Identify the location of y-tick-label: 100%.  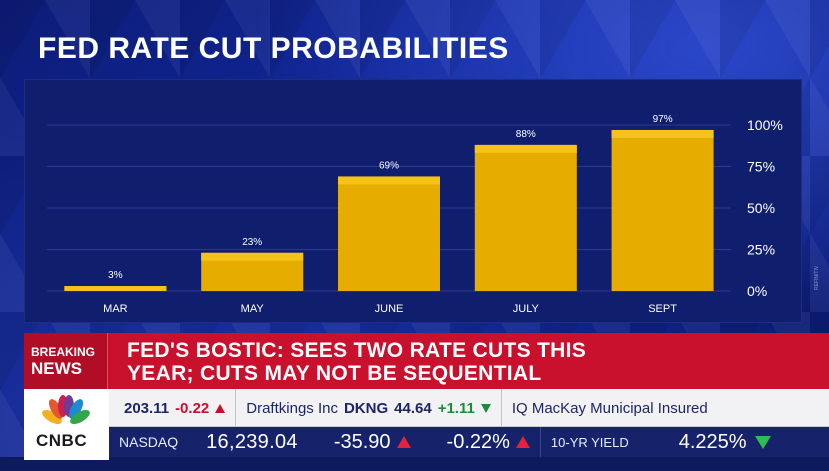
(765, 125).